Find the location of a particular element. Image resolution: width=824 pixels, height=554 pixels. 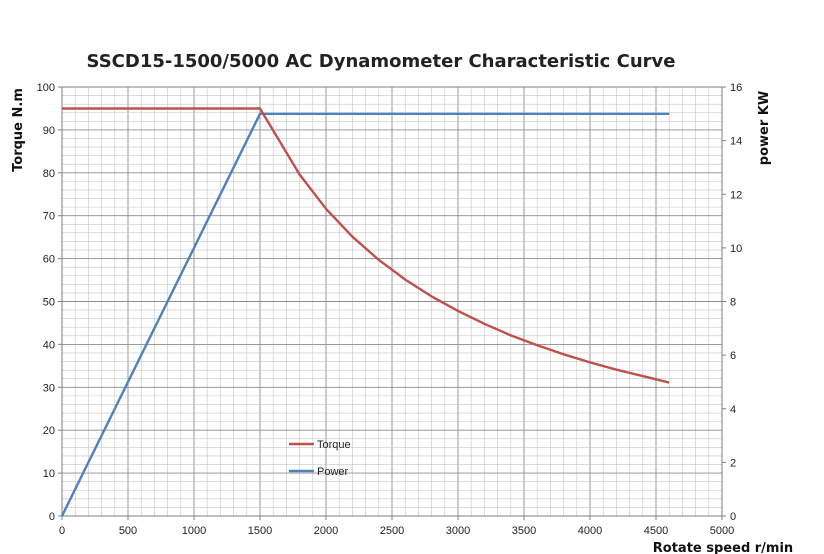

x-axis-ticks: 0 500 1000 1500 2000 2500 3000 3500 4000 4500 5000 is located at coordinates (396, 526).